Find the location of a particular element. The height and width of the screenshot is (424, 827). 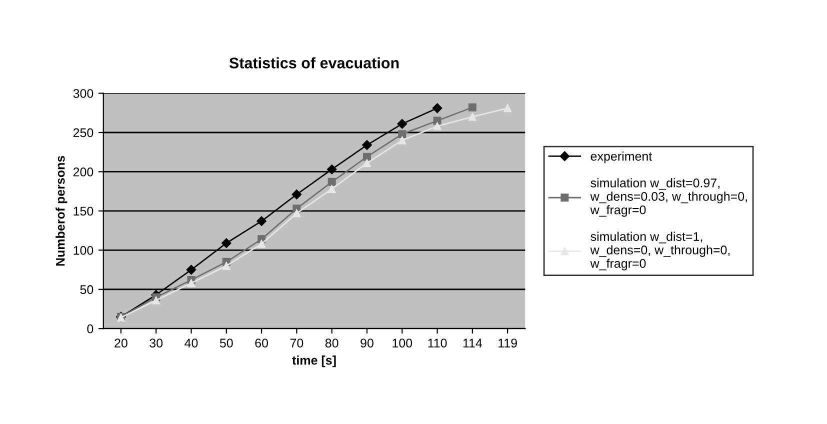

x-tick-label: 119 is located at coordinates (507, 343).